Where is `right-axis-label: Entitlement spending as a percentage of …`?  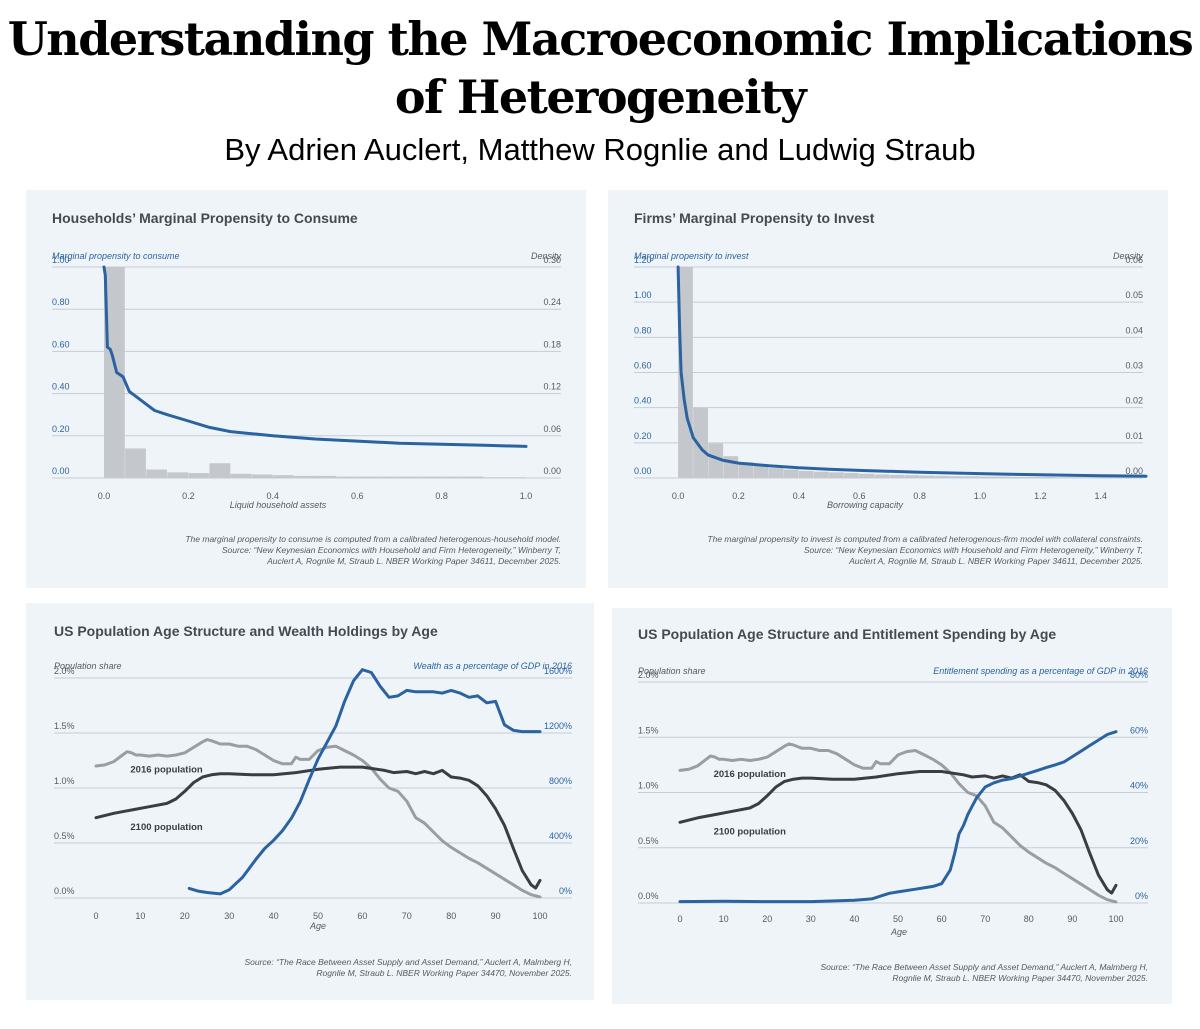 right-axis-label: Entitlement spending as a percentage of … is located at coordinates (1040, 671).